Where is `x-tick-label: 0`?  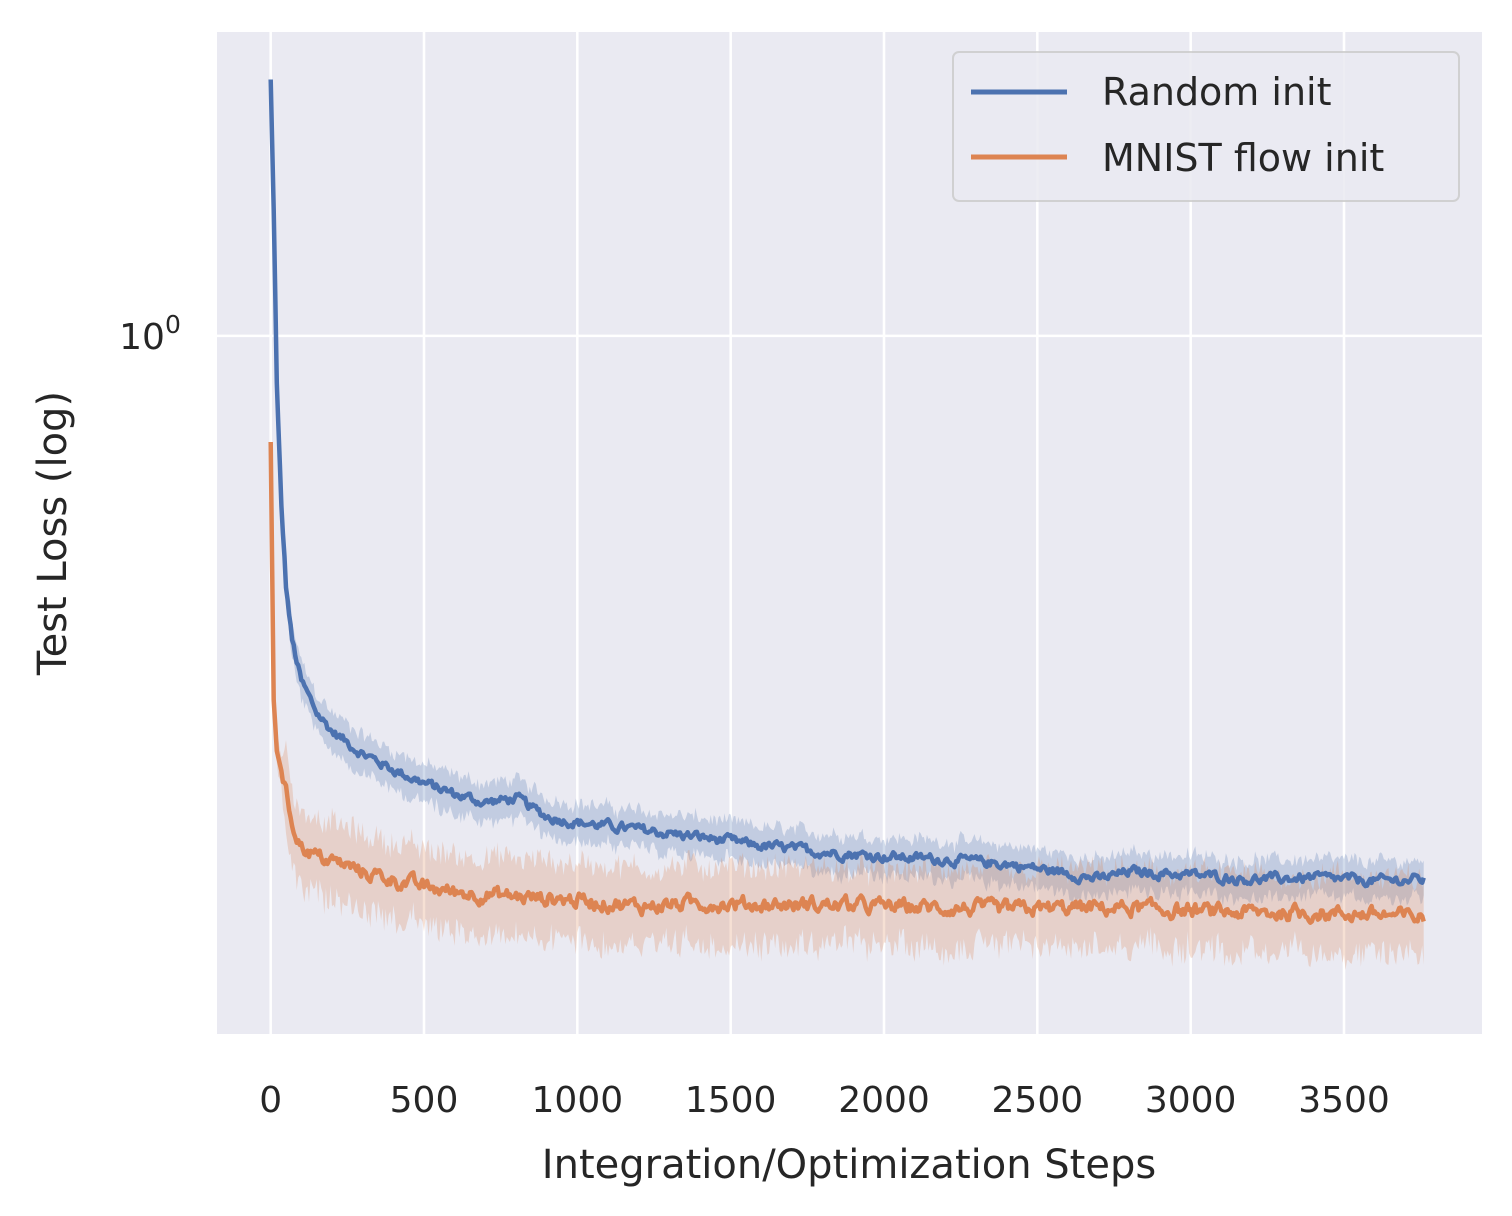 x-tick-label: 0 is located at coordinates (270, 1100).